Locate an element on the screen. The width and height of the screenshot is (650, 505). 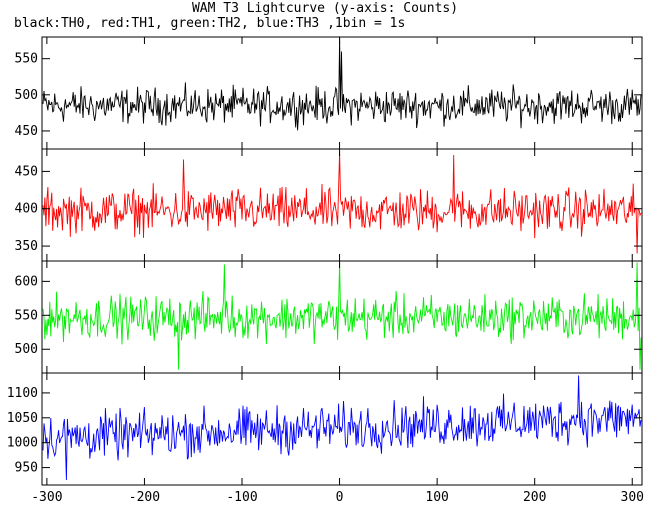
y-tick-label: 600 is located at coordinates (26, 281).